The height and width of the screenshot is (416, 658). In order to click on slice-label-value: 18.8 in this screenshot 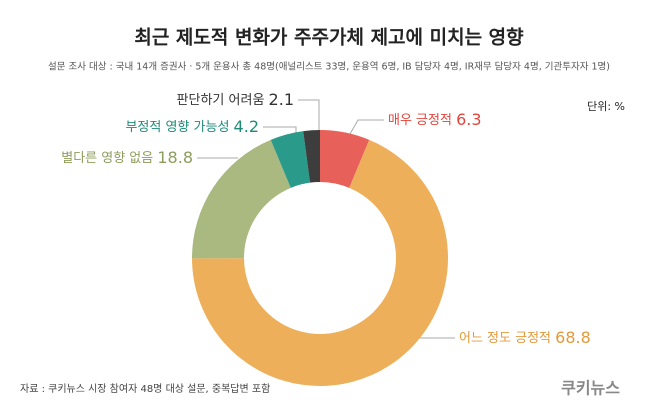, I will do `click(175, 157)`.